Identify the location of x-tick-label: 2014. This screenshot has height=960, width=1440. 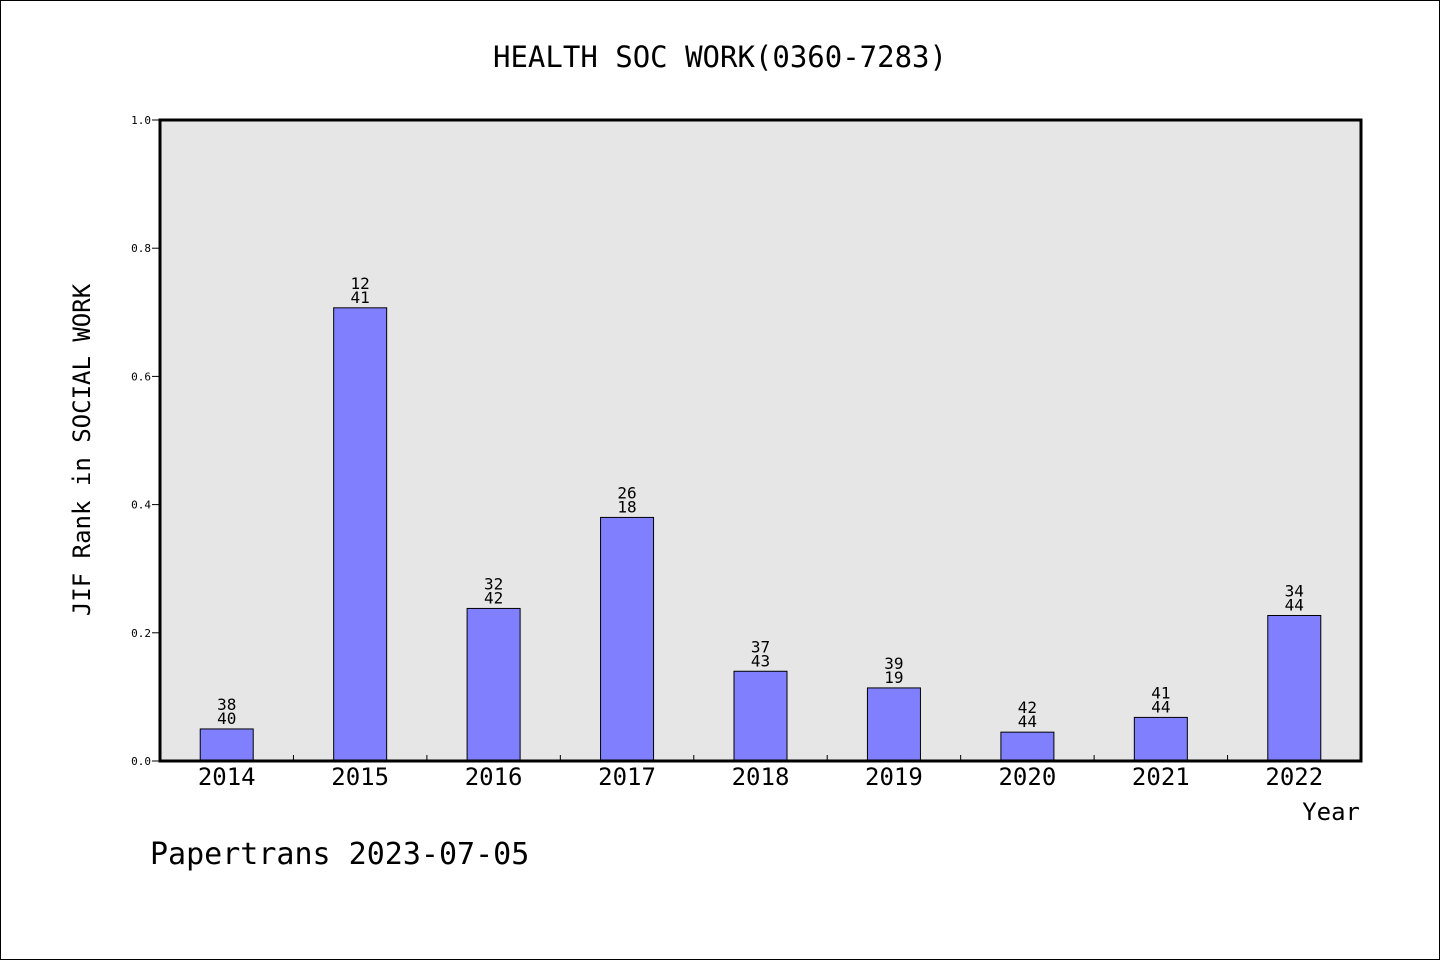
(227, 777).